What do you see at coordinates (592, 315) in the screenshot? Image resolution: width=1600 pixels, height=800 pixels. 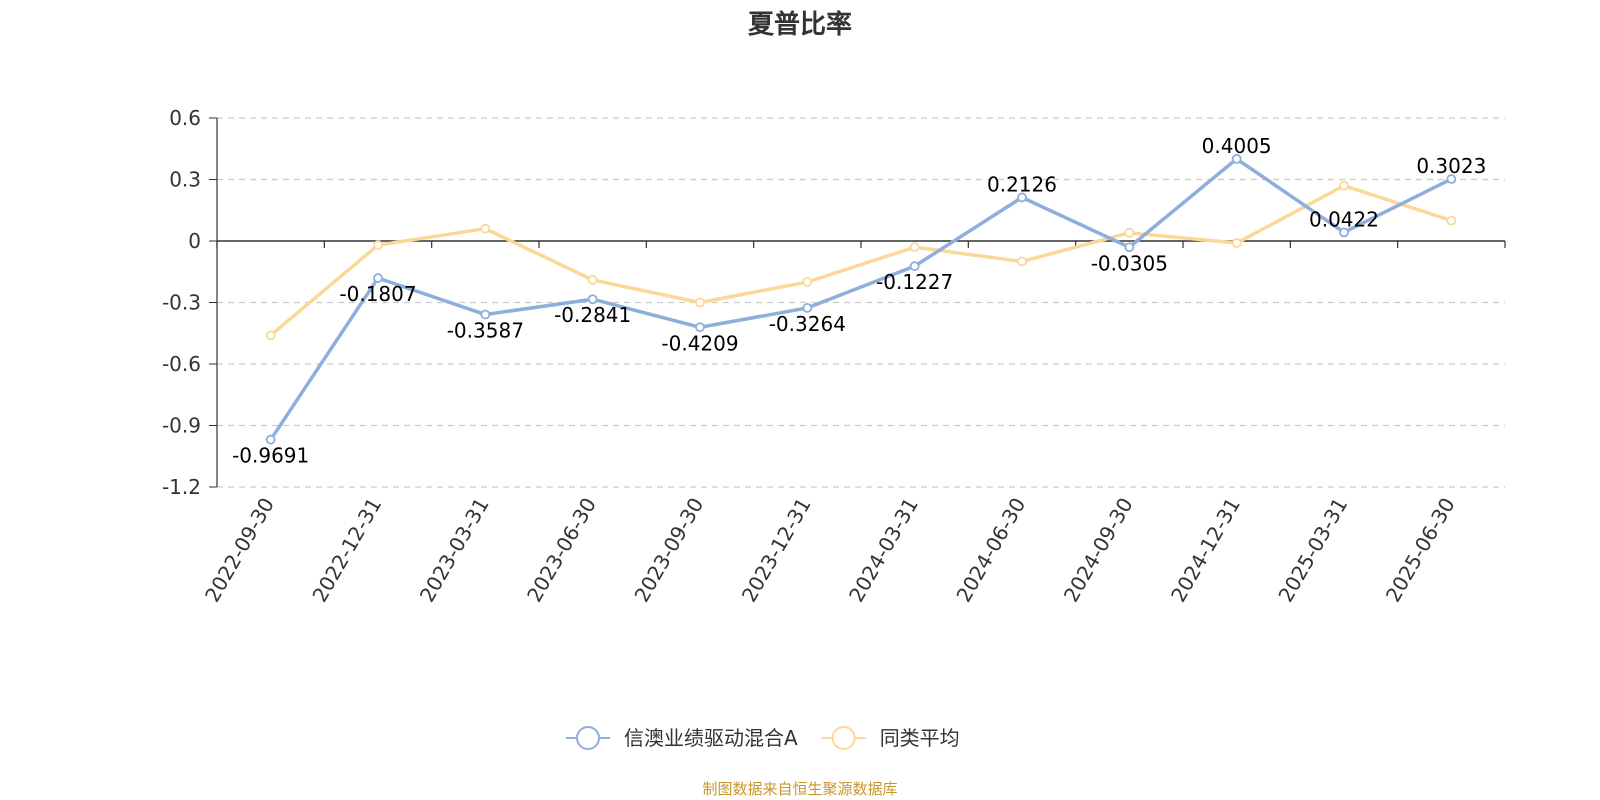 I see `data-label: -0.2841` at bounding box center [592, 315].